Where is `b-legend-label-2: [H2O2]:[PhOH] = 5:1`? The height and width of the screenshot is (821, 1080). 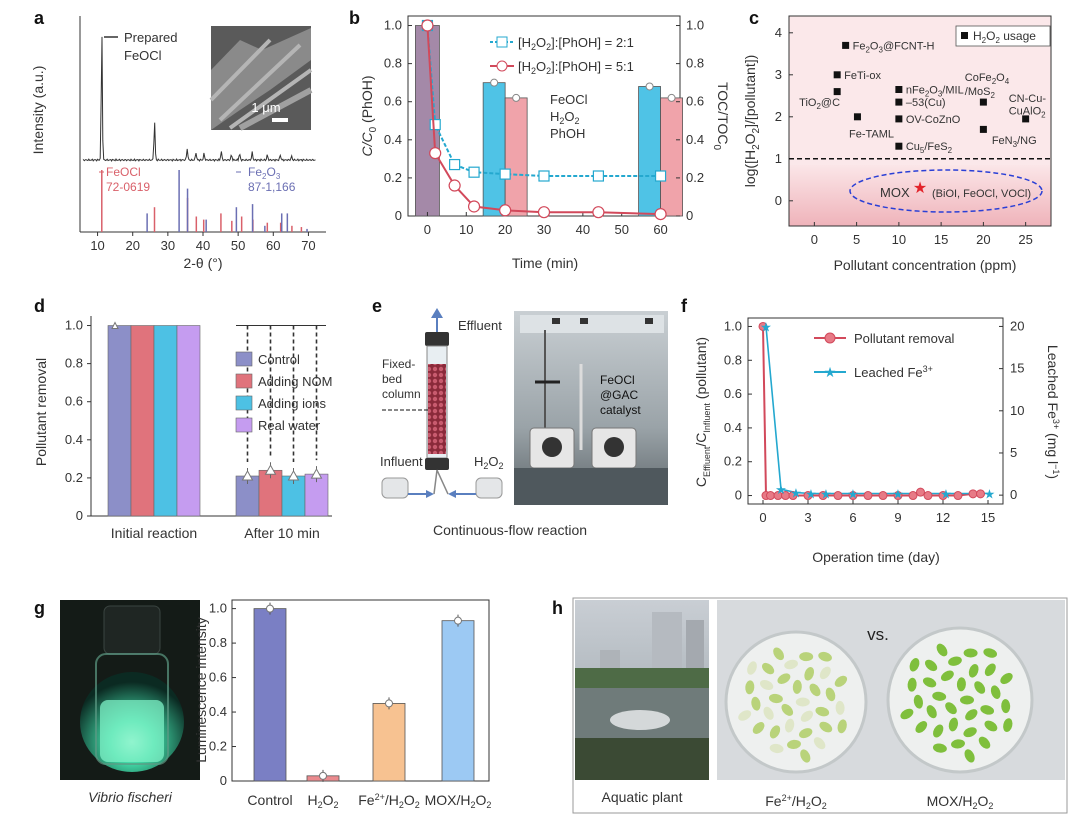
b-legend-label-2: [H2O2]:[PhOH] = 5:1 is located at coordinates (576, 67).